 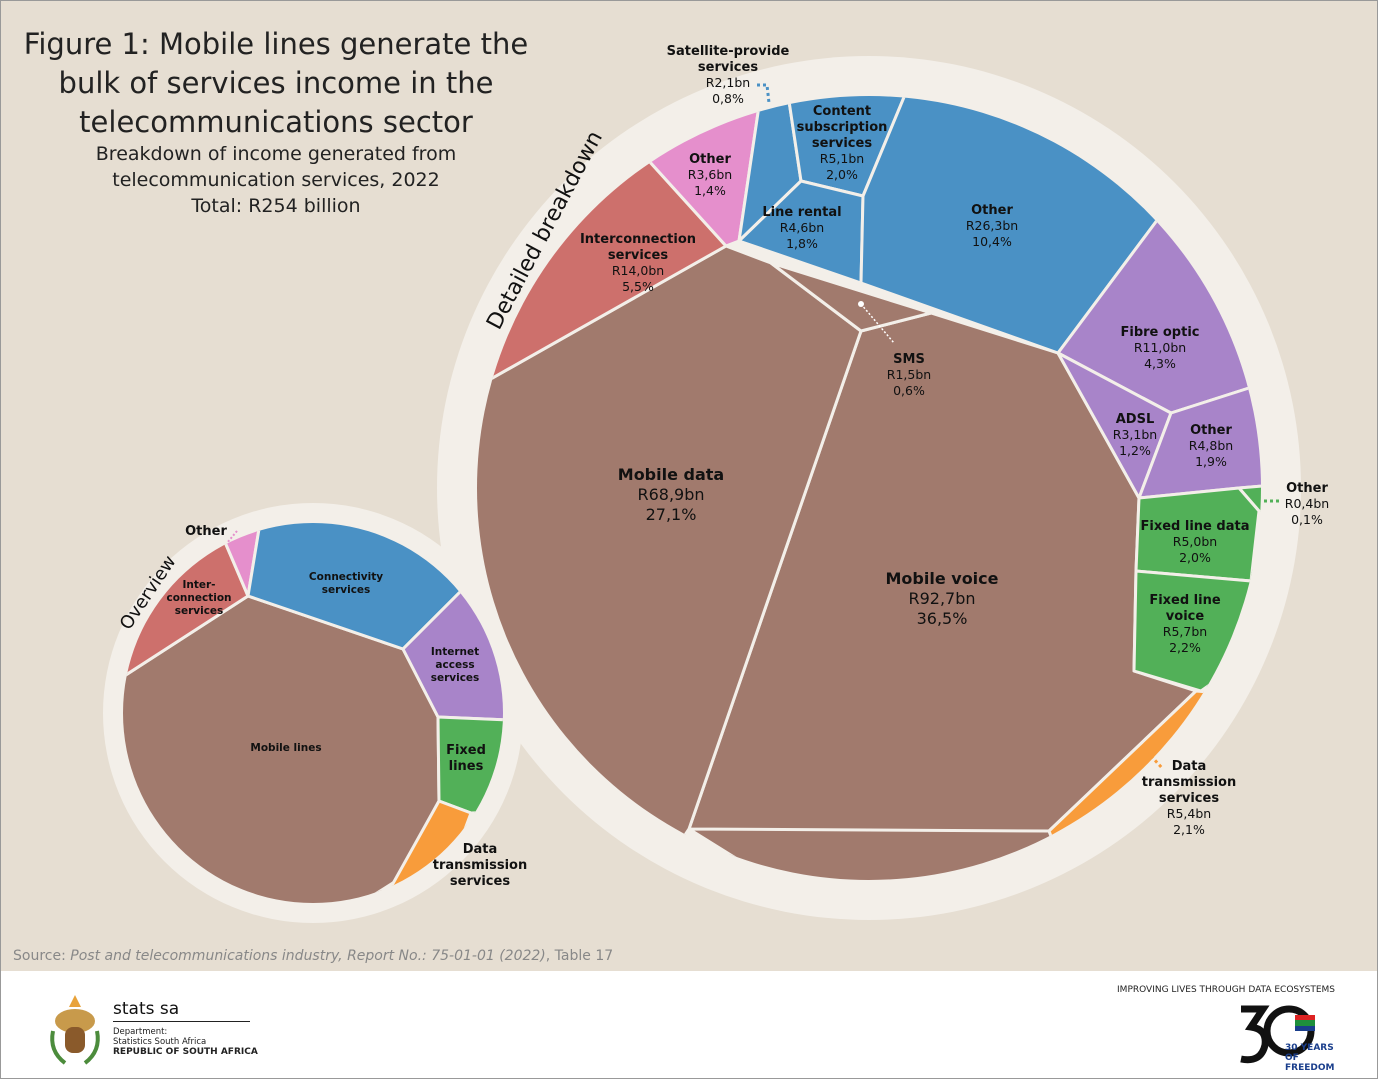 What do you see at coordinates (909, 359) in the screenshot?
I see `detailed-cell-label-line: SMS` at bounding box center [909, 359].